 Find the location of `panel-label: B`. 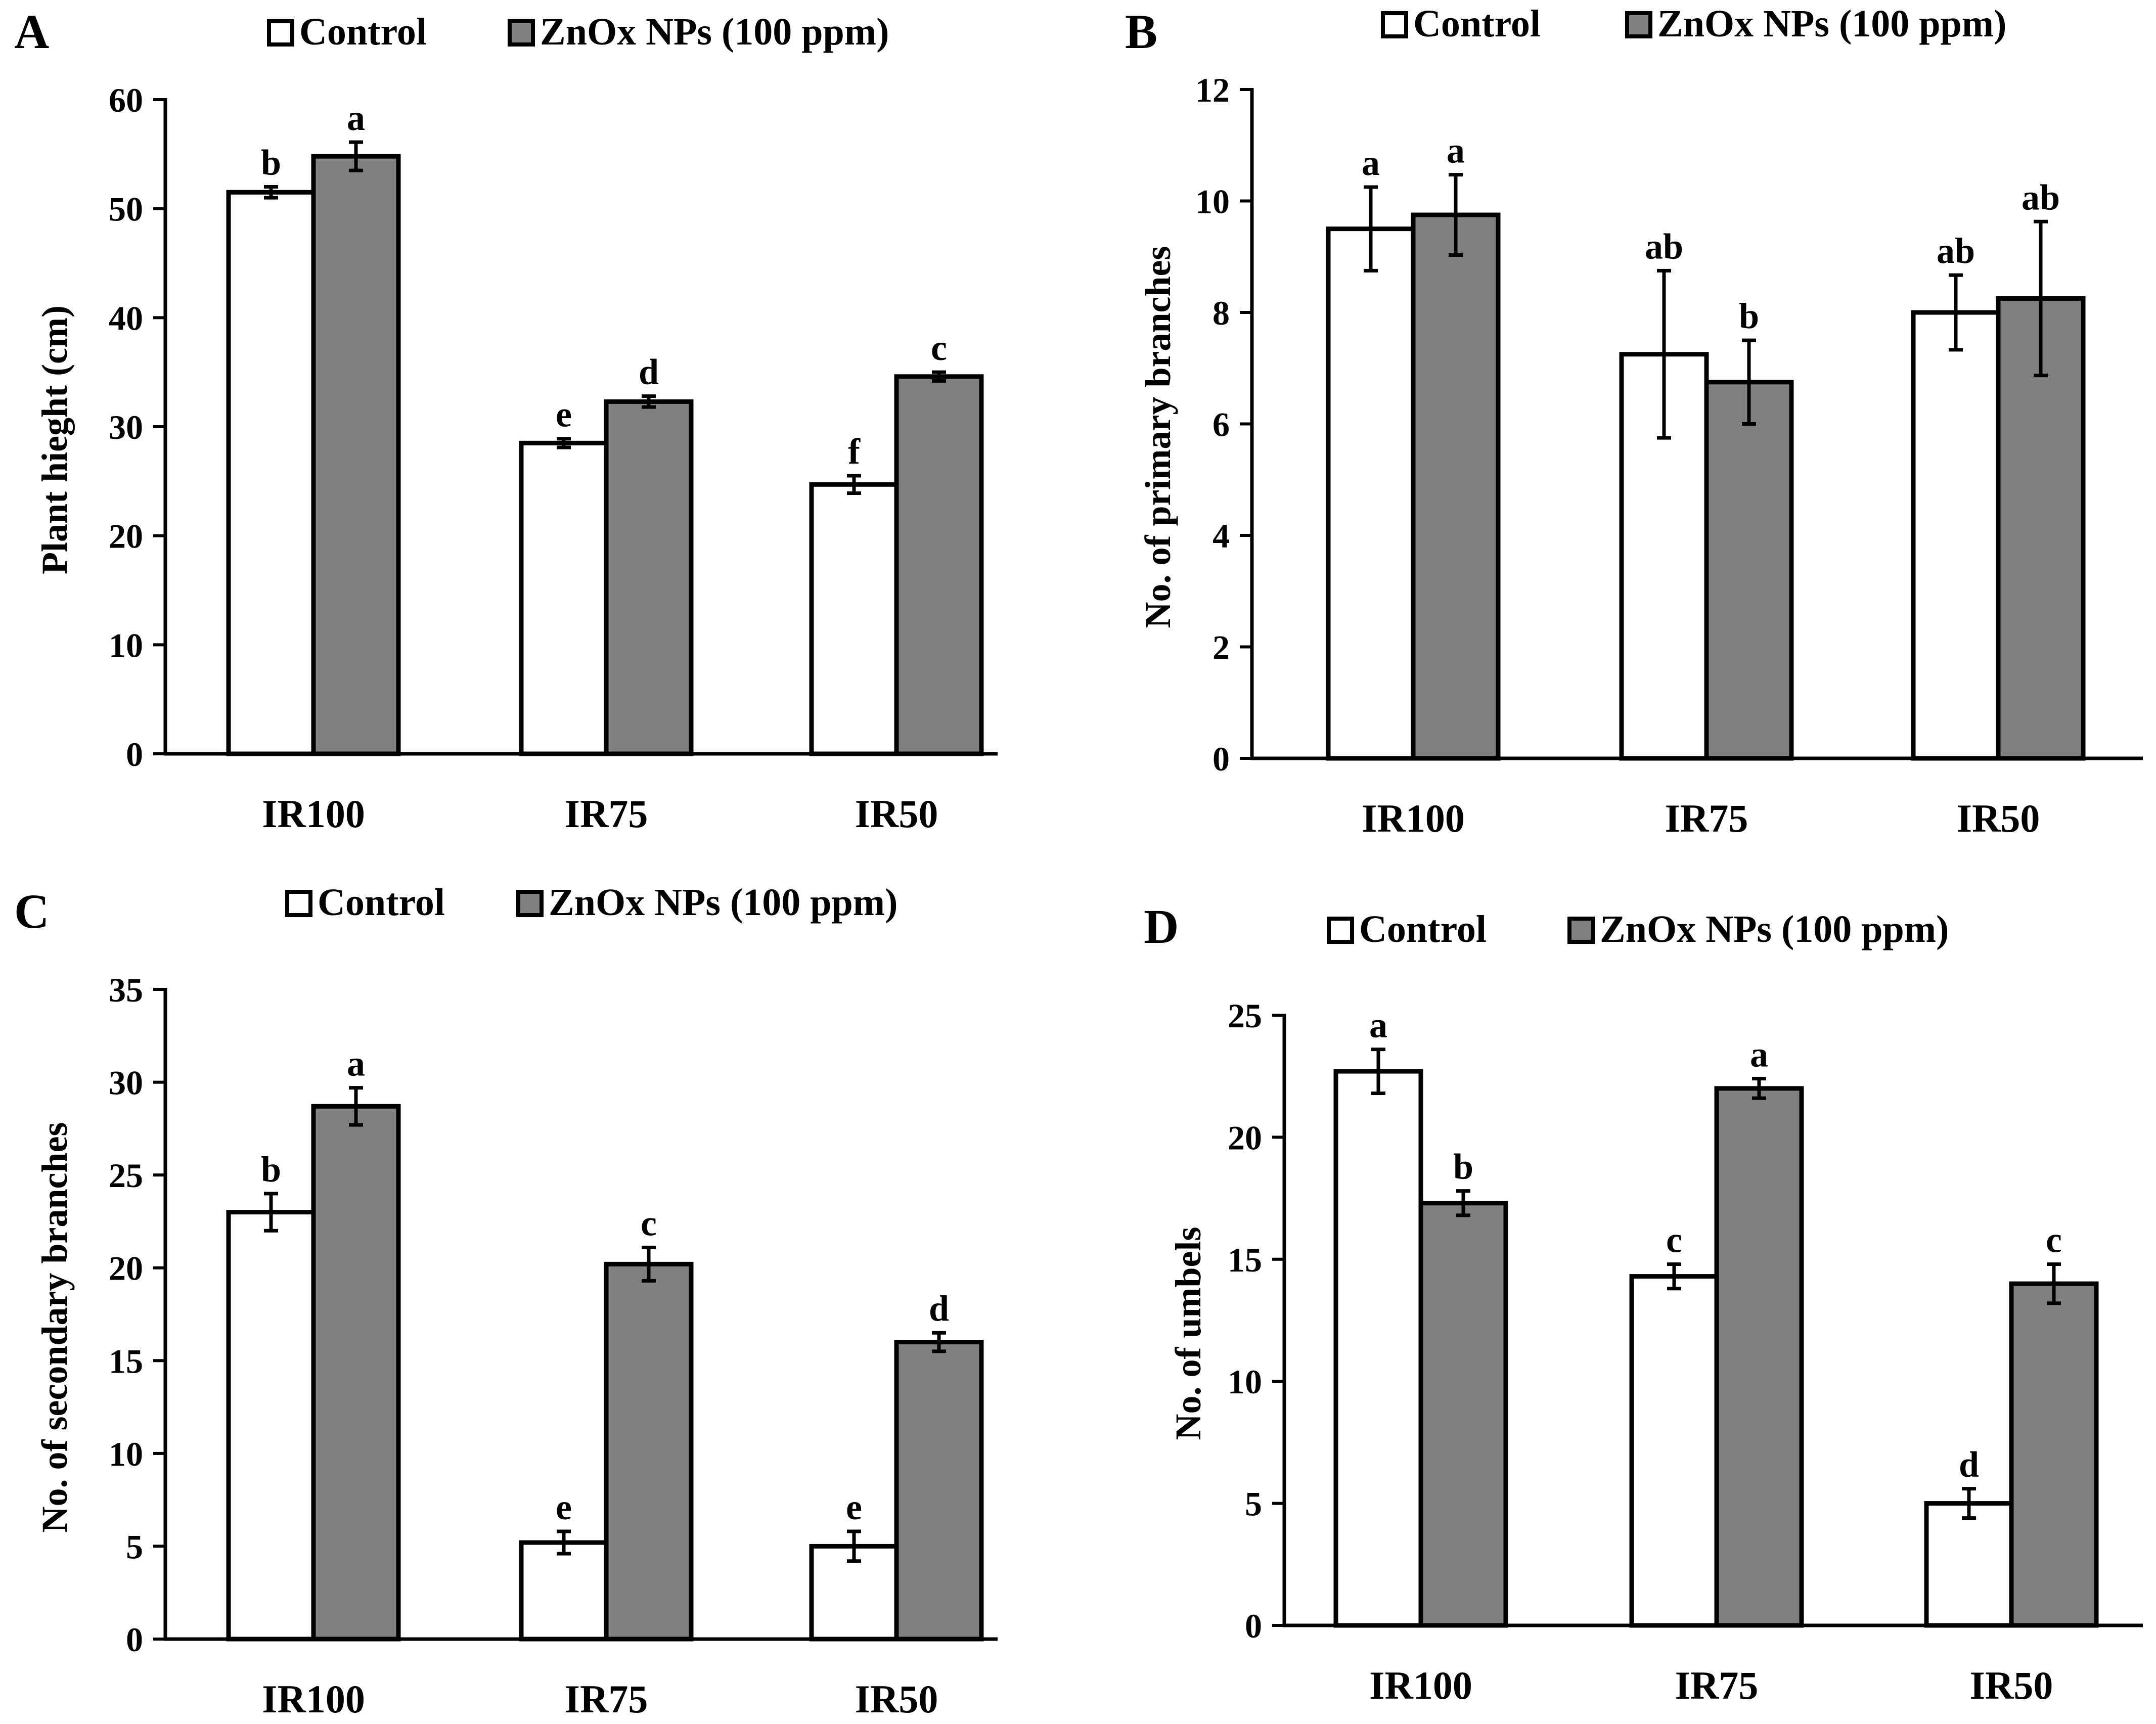

panel-label: B is located at coordinates (1141, 32).